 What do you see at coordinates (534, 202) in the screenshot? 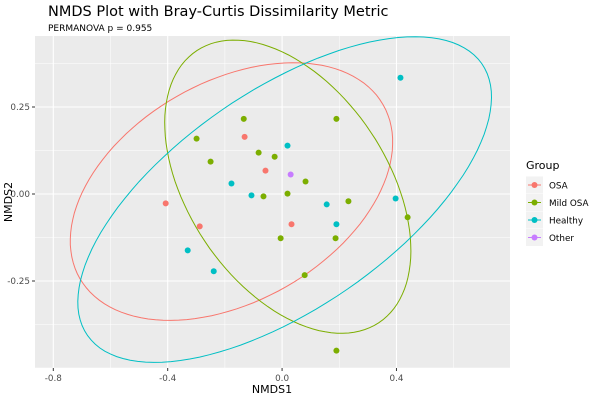
I see `legend-point-mild-osa` at bounding box center [534, 202].